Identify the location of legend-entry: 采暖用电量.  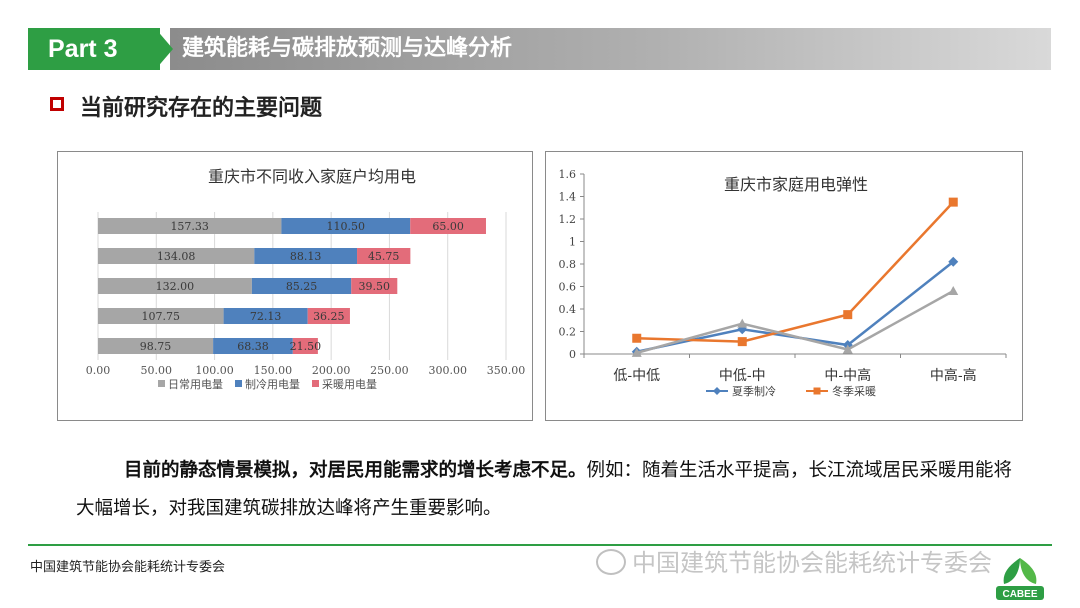
(349, 384).